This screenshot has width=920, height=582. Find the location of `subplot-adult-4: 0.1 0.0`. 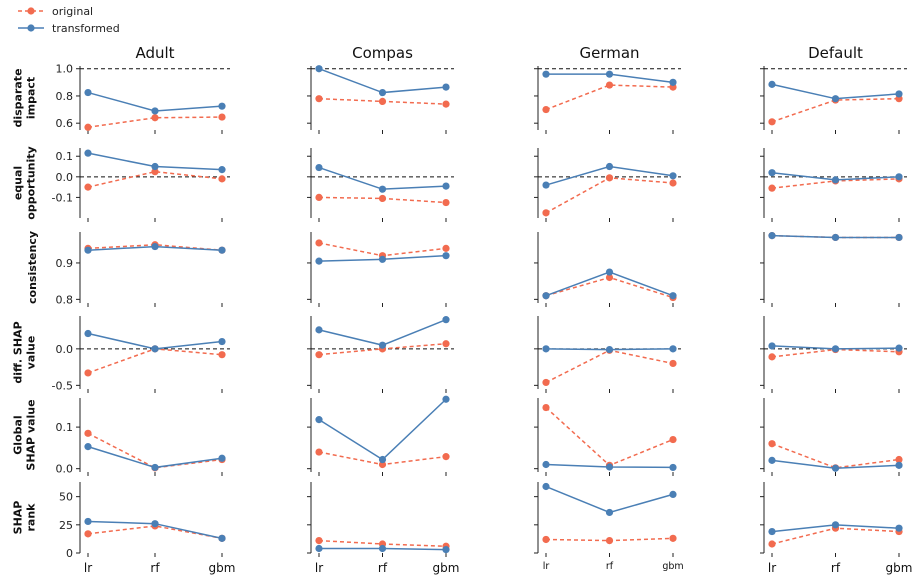

subplot-adult-4: 0.1 0.0 is located at coordinates (141, 437).